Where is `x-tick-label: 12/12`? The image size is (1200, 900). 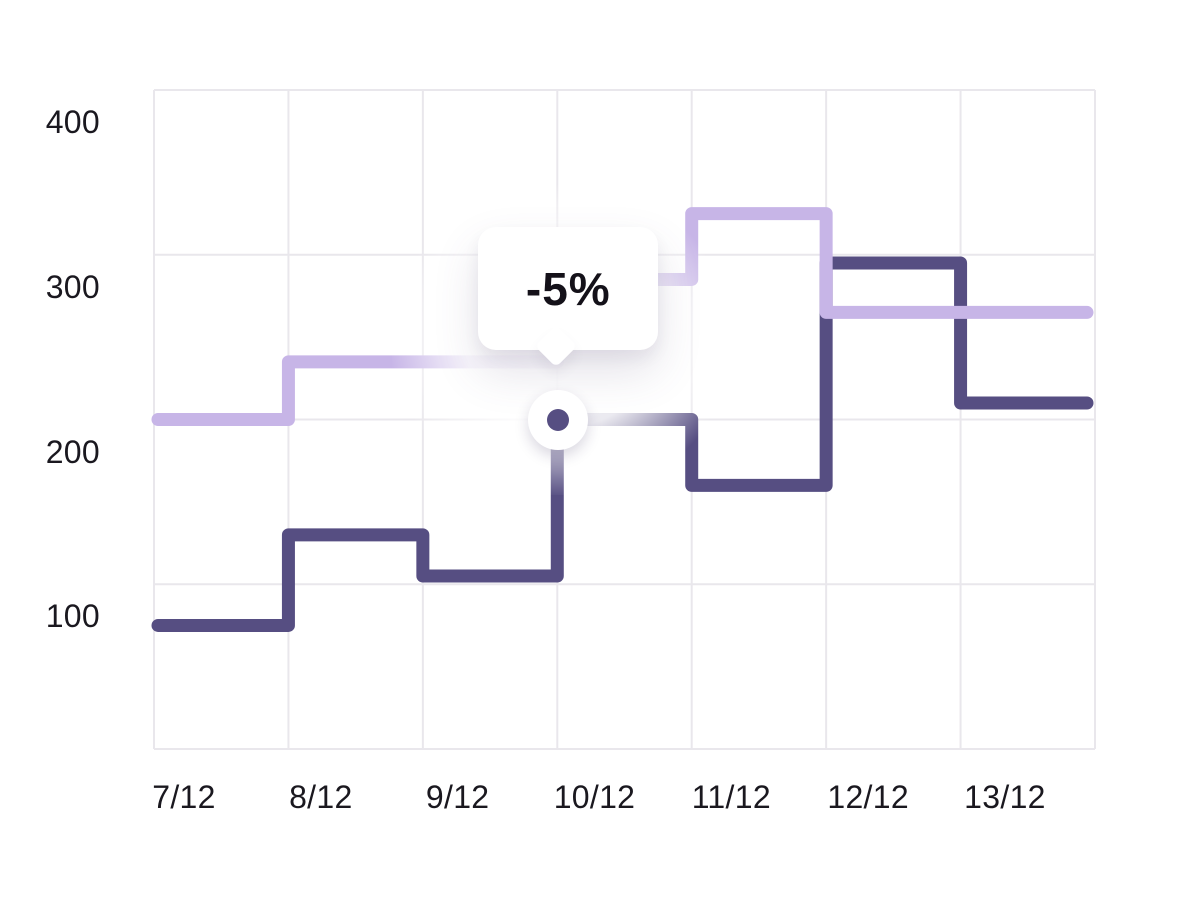
x-tick-label: 12/12 is located at coordinates (868, 797).